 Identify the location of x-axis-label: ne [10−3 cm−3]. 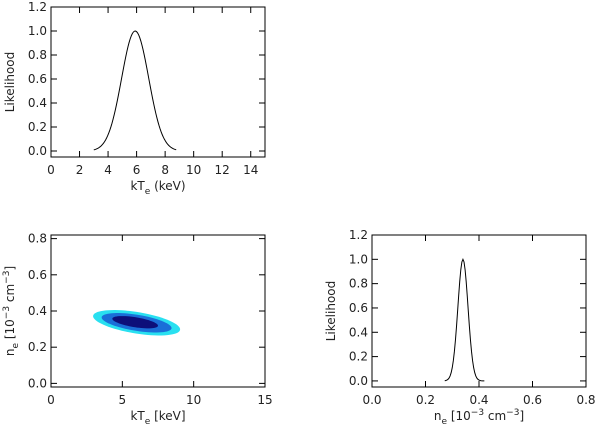
(479, 417).